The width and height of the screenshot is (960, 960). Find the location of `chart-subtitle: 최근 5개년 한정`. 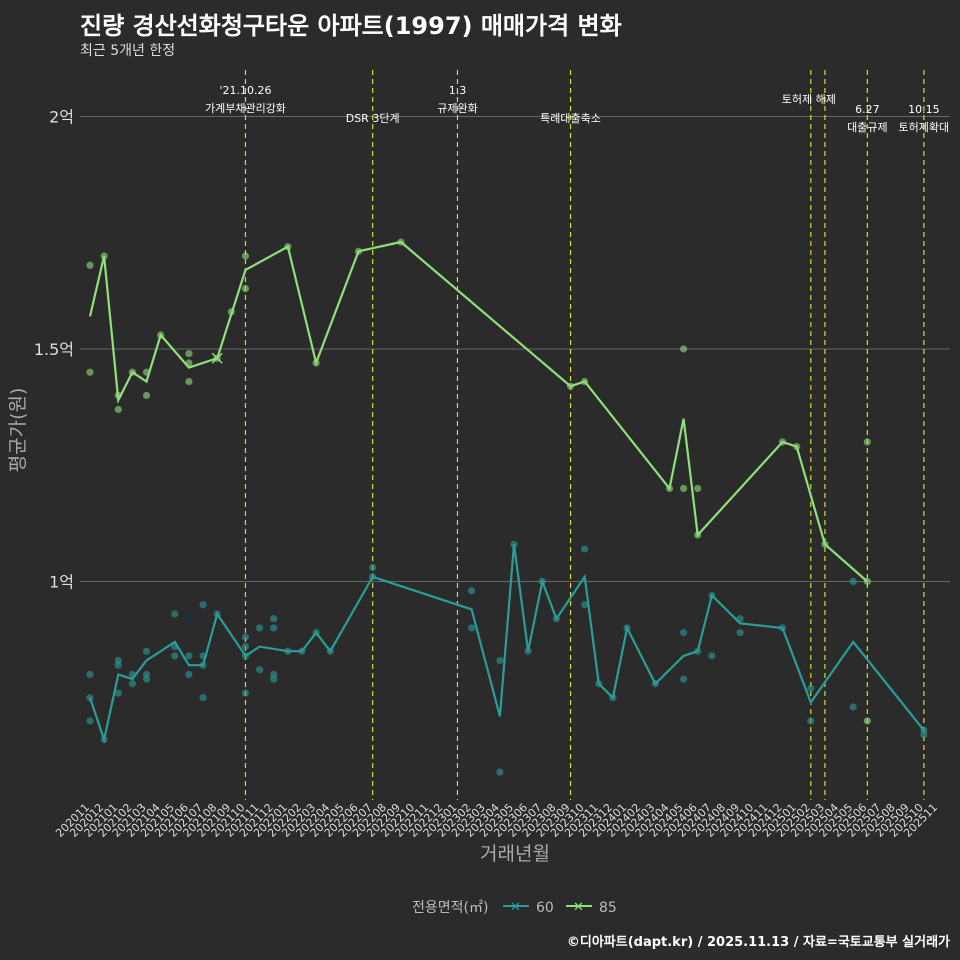

chart-subtitle: 최근 5개년 한정 is located at coordinates (128, 51).